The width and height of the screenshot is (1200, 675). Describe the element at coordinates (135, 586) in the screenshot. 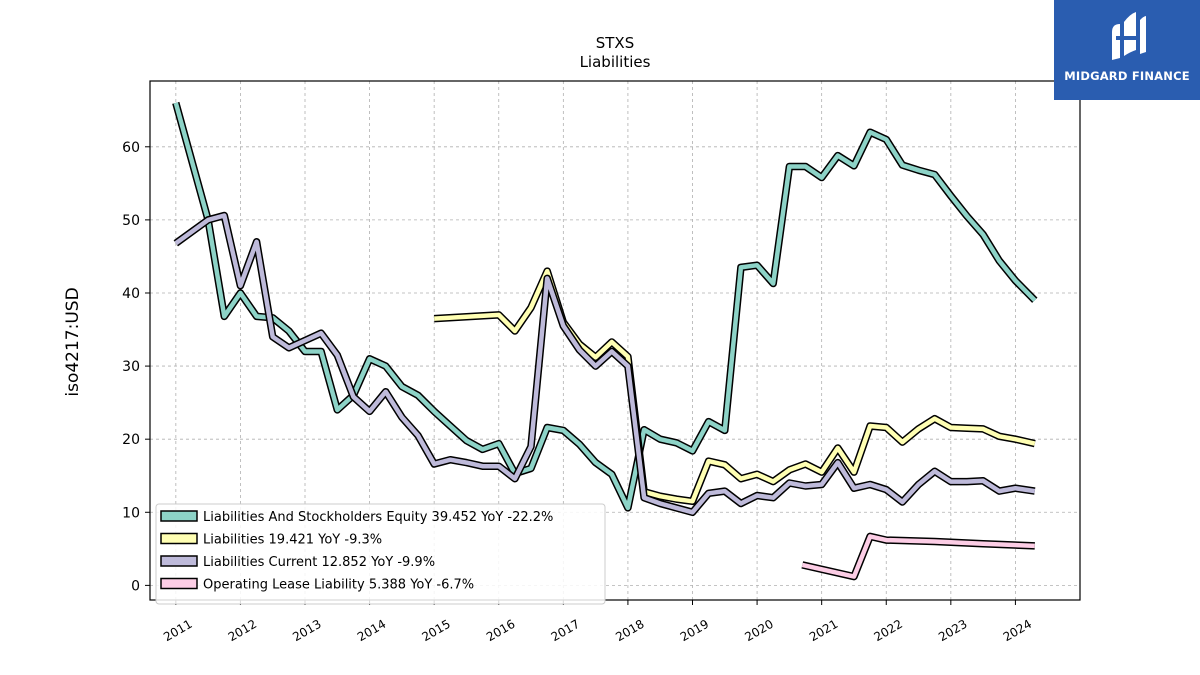

I see `y-tick-label: 0` at that location.